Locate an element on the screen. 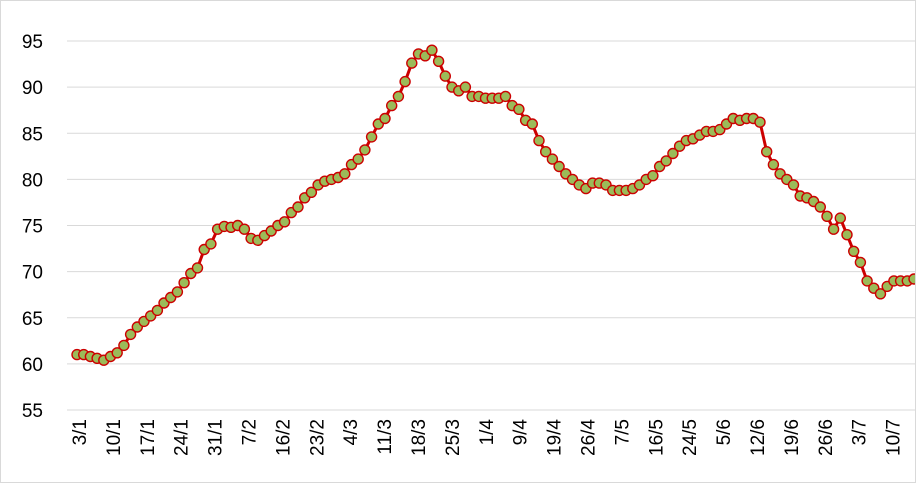 This screenshot has height=483, width=916. x-tick-label: 4/3 is located at coordinates (351, 432).